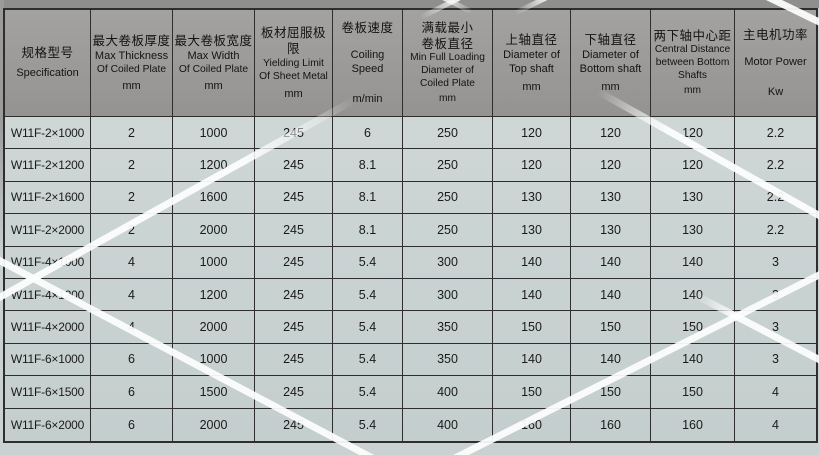  I want to click on header-line: 最大卷板厚度, so click(131, 40).